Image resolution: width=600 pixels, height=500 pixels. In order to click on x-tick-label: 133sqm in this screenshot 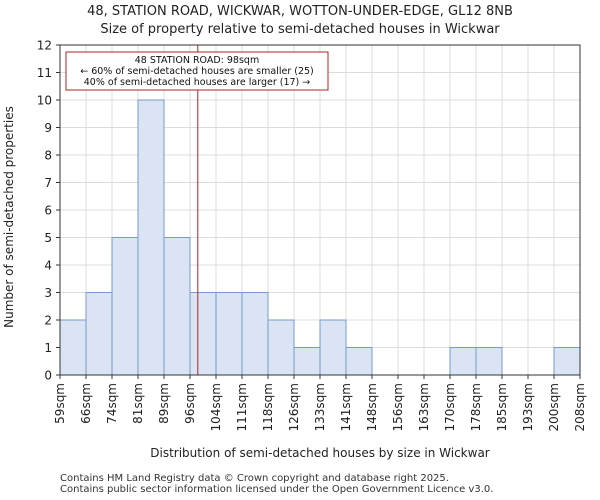, I will do `click(320, 407)`.